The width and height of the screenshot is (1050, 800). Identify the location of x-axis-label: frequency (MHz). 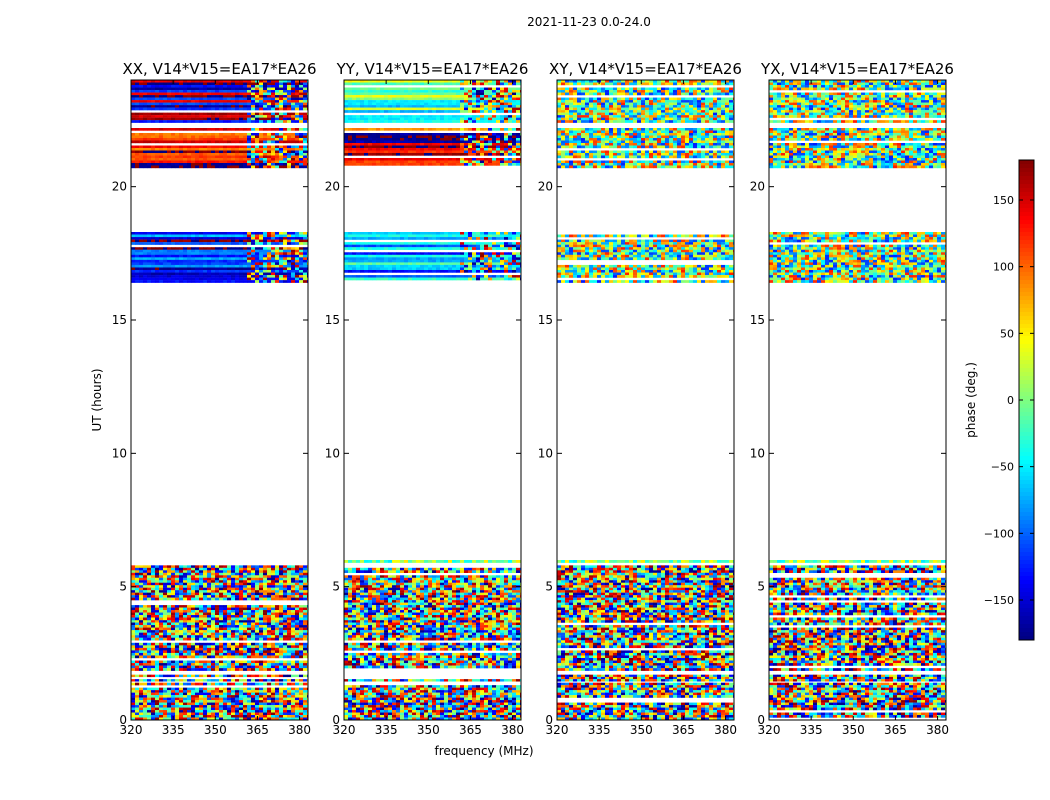
(483, 751).